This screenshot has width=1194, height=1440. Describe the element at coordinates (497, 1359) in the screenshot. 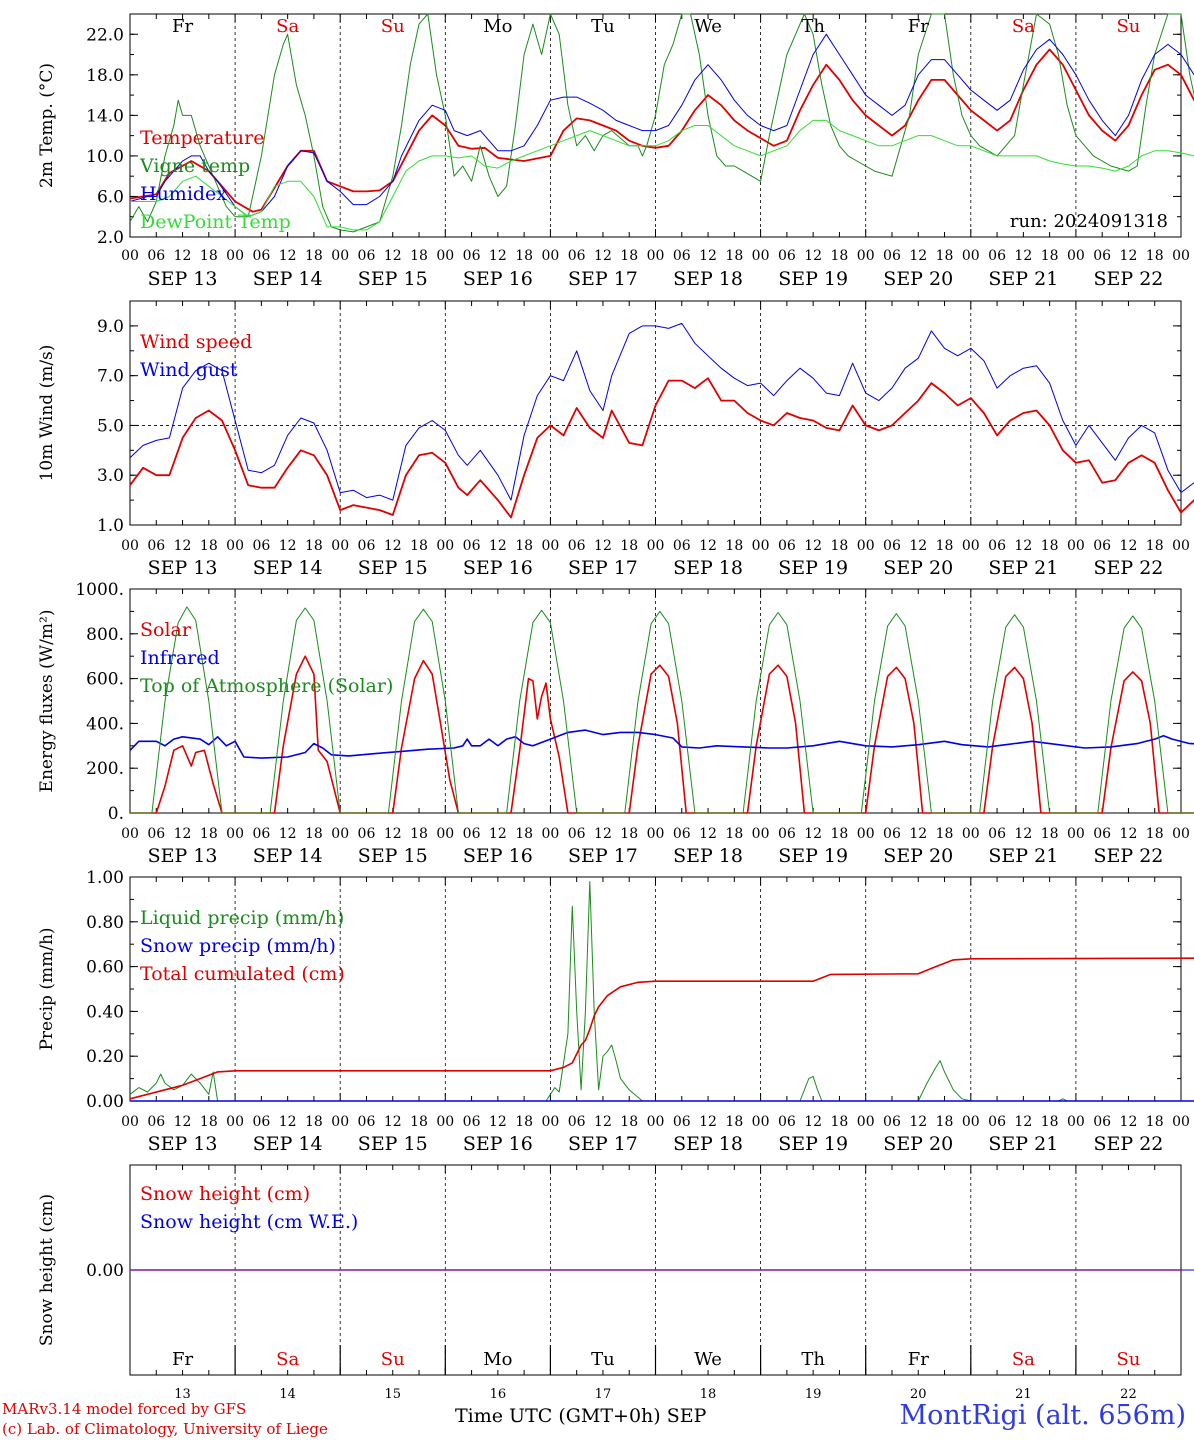

I see `weekday-label: Mo` at that location.